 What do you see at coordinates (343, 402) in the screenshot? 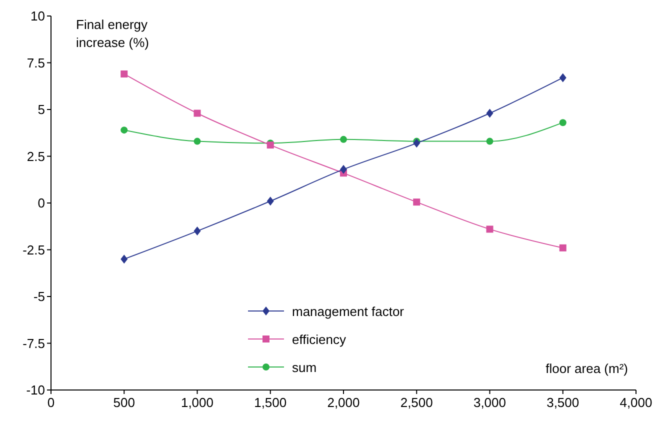
I see `x-tick-label: 2,000` at bounding box center [343, 402].